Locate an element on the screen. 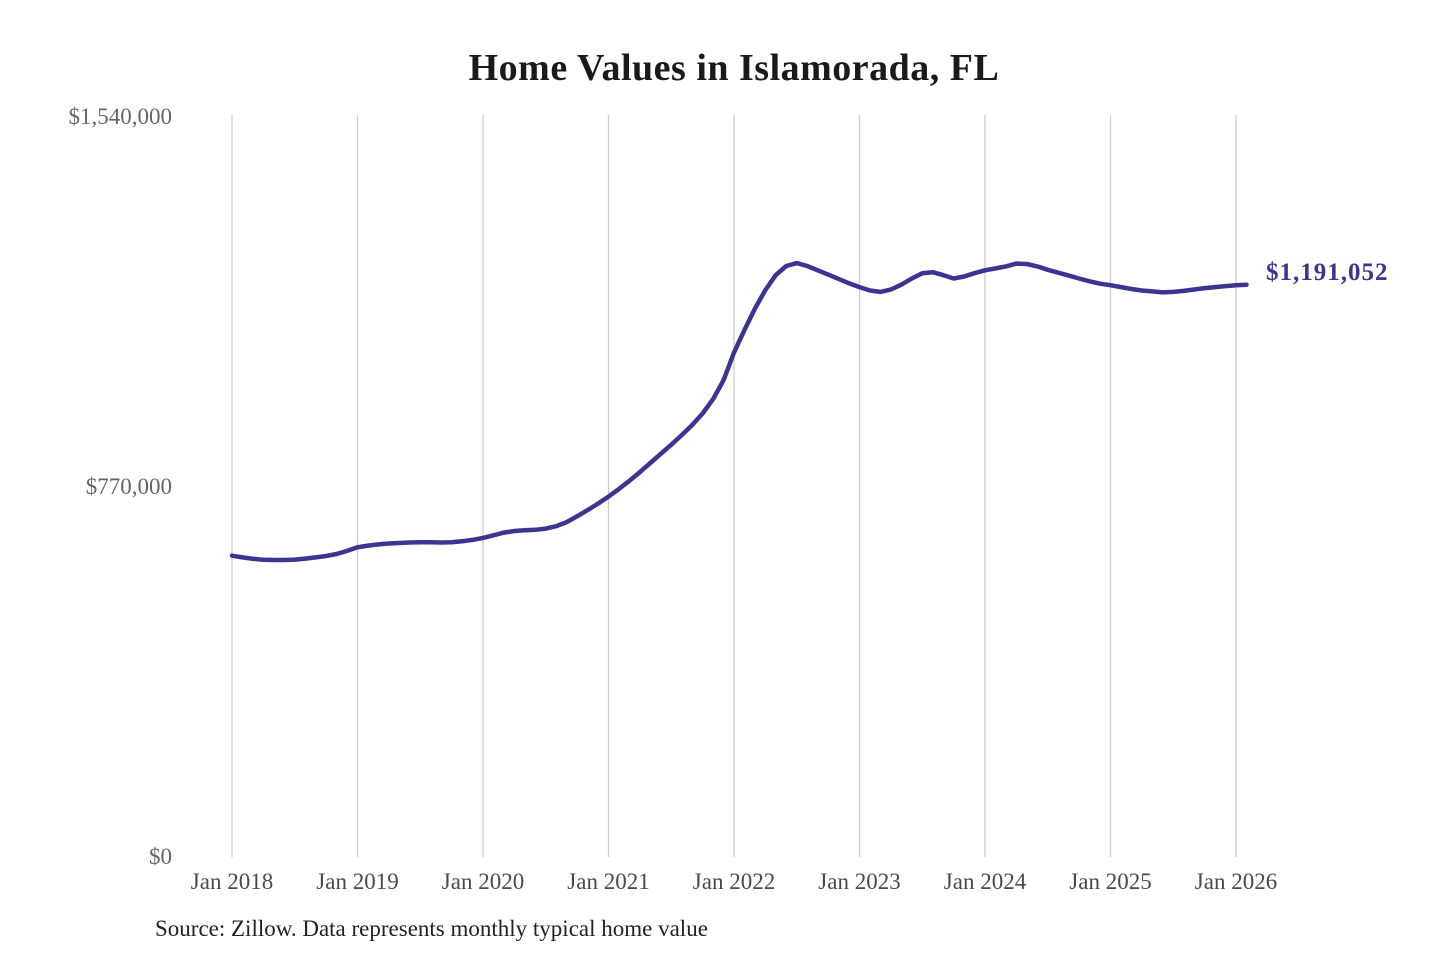 The height and width of the screenshot is (960, 1440). chart-title: Home Values in Islamorada, FL is located at coordinates (734, 68).